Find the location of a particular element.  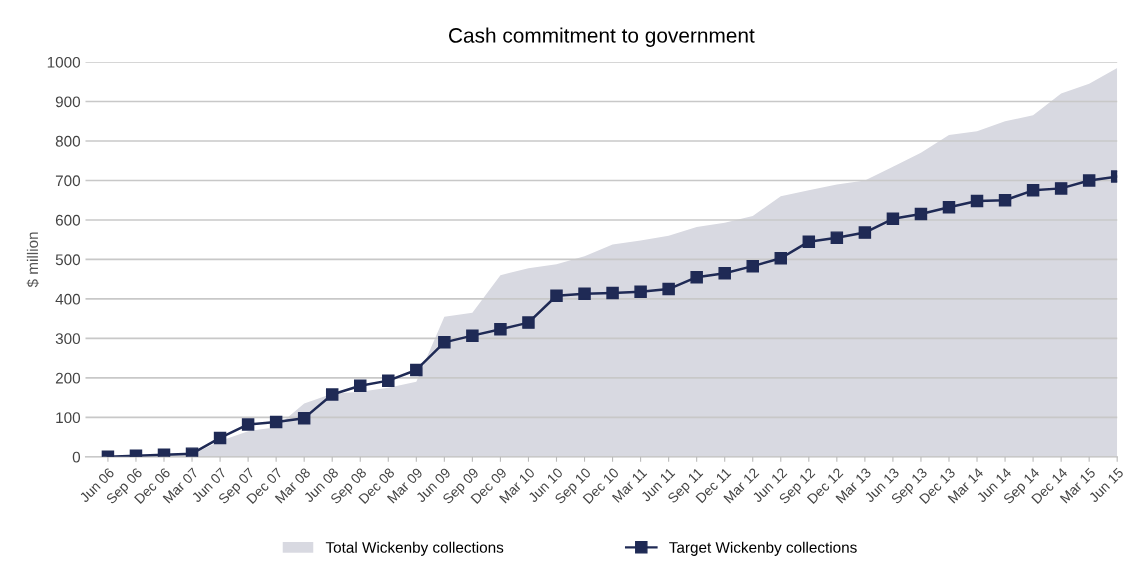

y-tick-label: 0 is located at coordinates (76, 457).